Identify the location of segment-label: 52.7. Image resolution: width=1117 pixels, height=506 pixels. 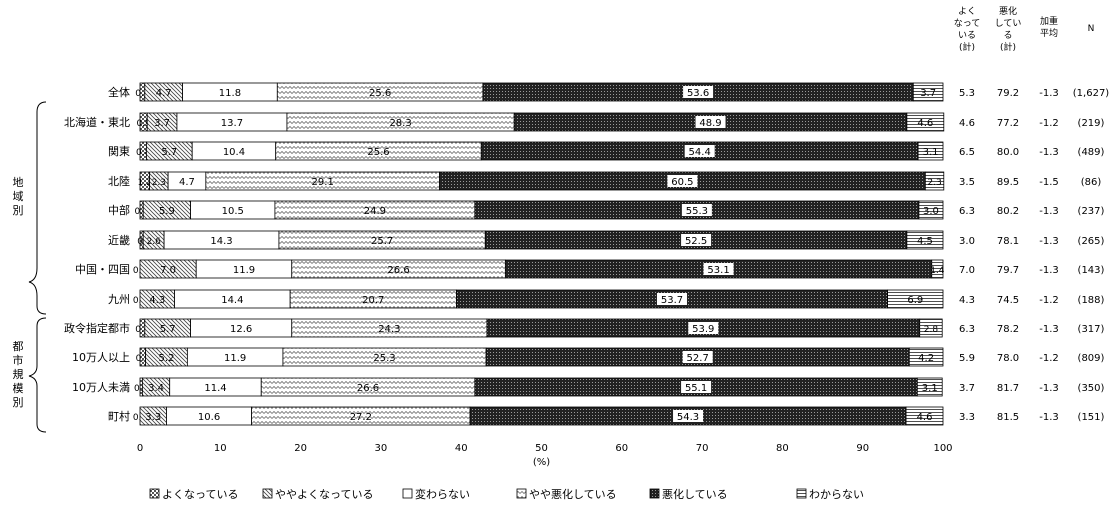
(698, 358).